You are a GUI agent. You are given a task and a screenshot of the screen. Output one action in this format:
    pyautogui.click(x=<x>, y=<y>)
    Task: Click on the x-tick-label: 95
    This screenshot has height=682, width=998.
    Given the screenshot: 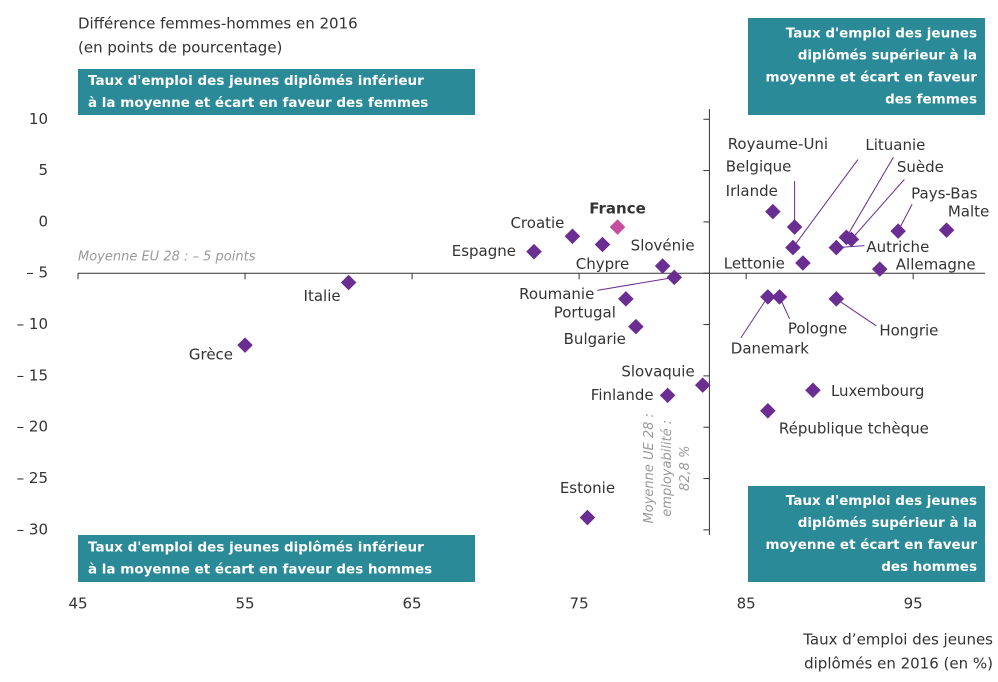 What is the action you would take?
    pyautogui.click(x=913, y=604)
    